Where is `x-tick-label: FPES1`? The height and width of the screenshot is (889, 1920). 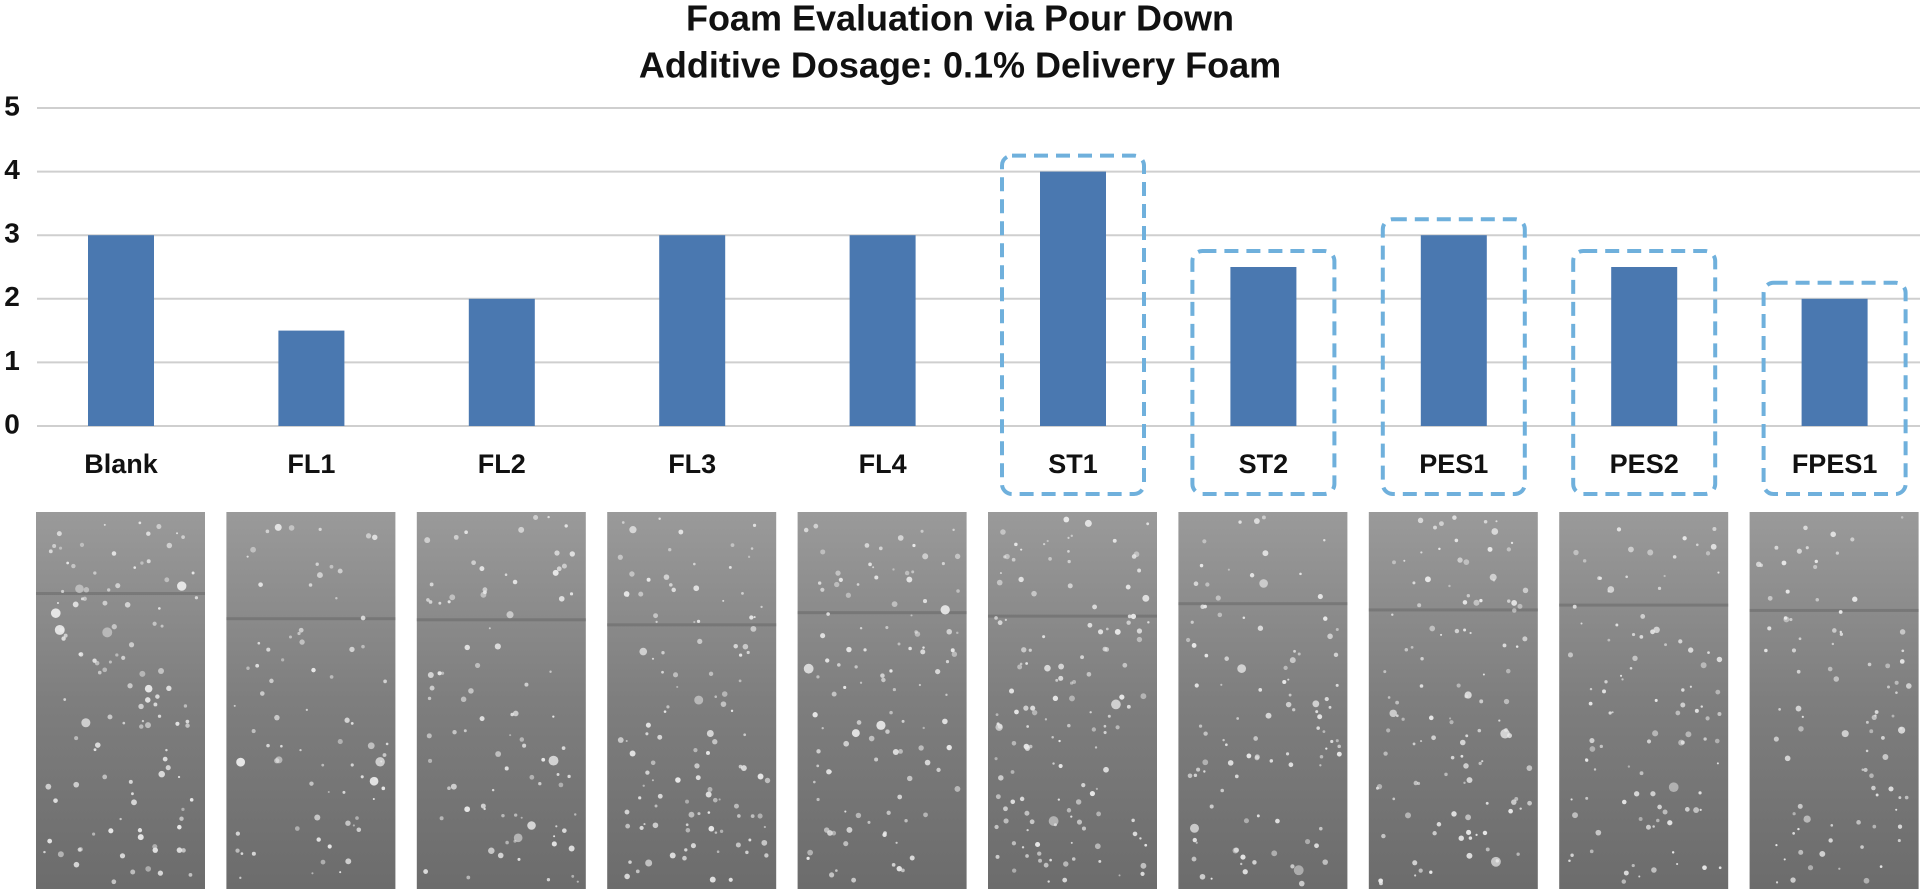
x-tick-label: FPES1 is located at coordinates (1835, 464).